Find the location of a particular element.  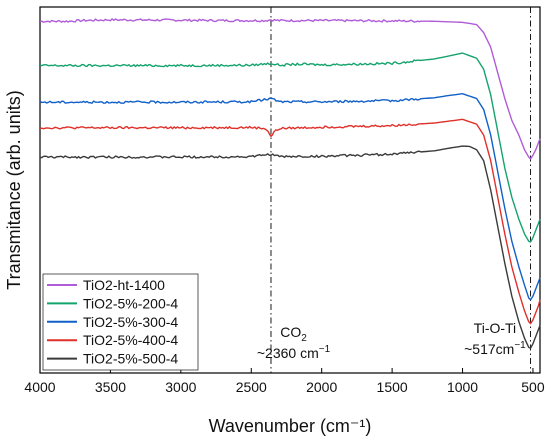

x-tick-label: 3000 is located at coordinates (180, 387).